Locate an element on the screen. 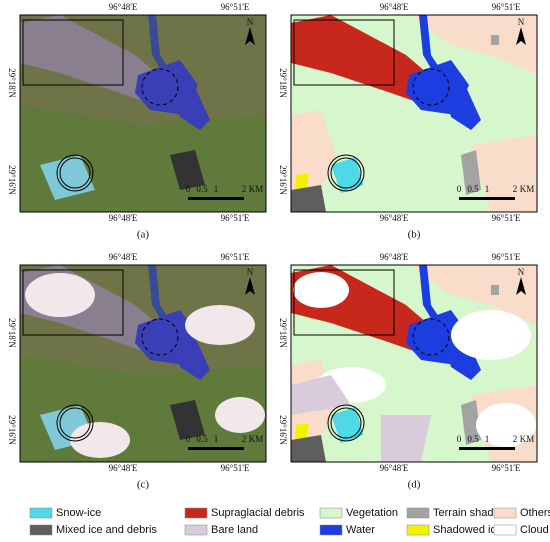  debris is located at coordinates (366, 61).